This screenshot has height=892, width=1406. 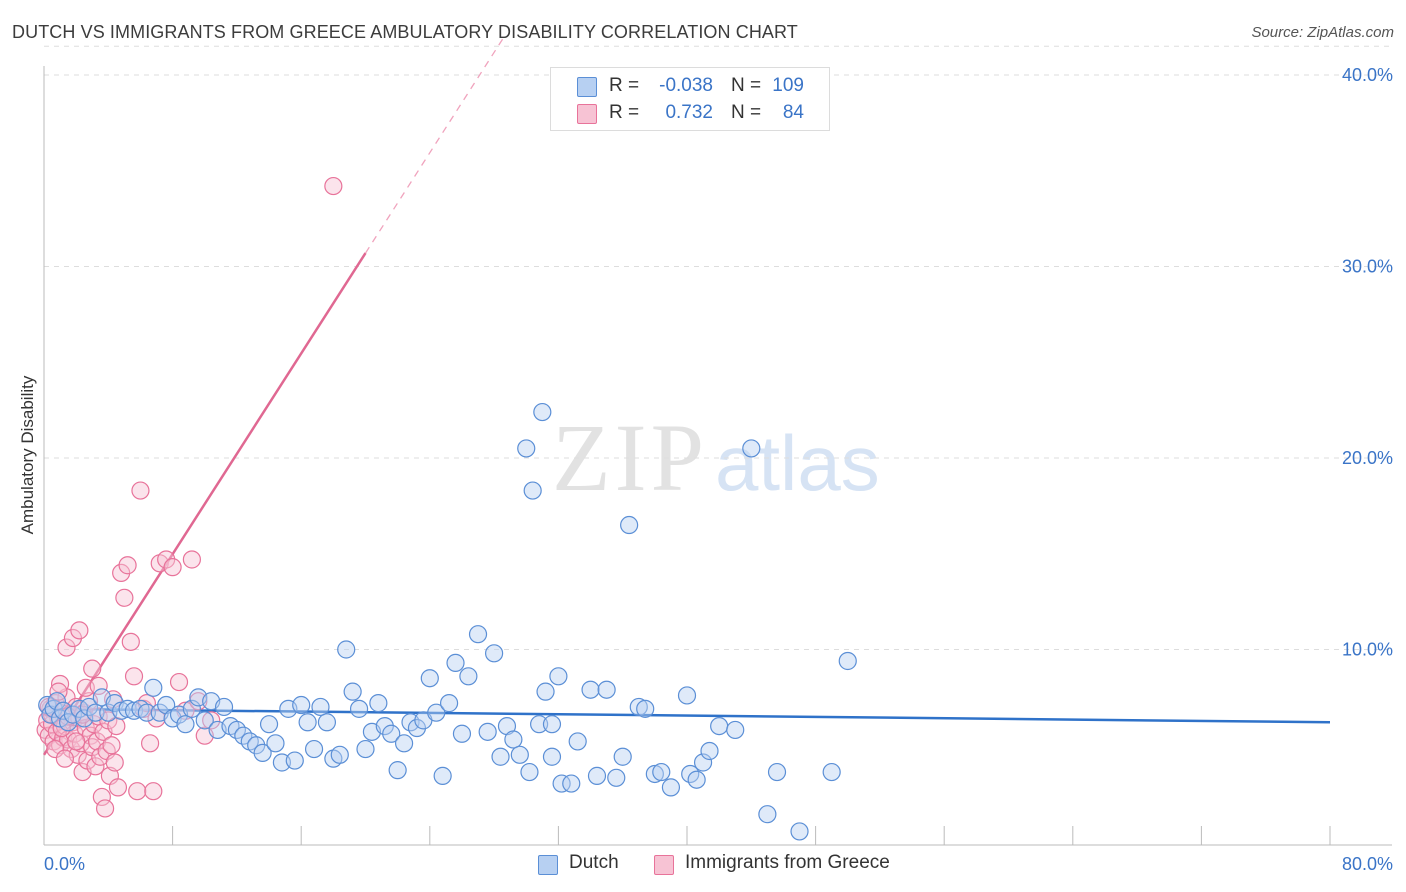 What do you see at coordinates (624, 112) in the screenshot?
I see `legend-r-label: R =` at bounding box center [624, 112].